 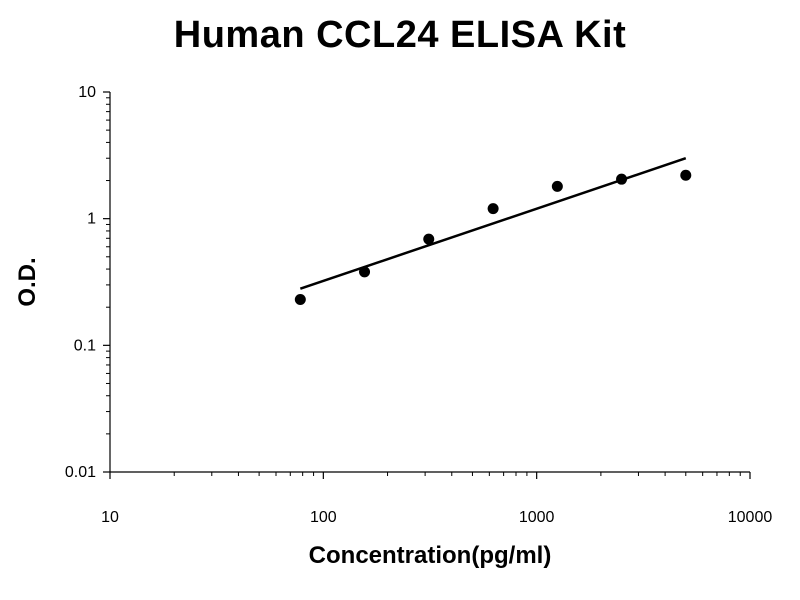 I want to click on y-tick-label: 10, so click(x=87, y=92).